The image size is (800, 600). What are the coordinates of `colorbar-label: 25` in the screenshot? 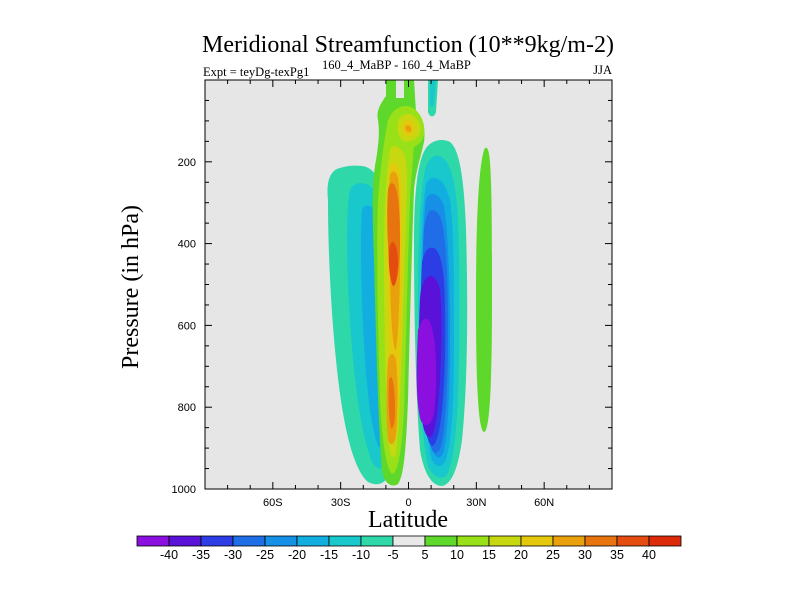 It's located at (553, 555).